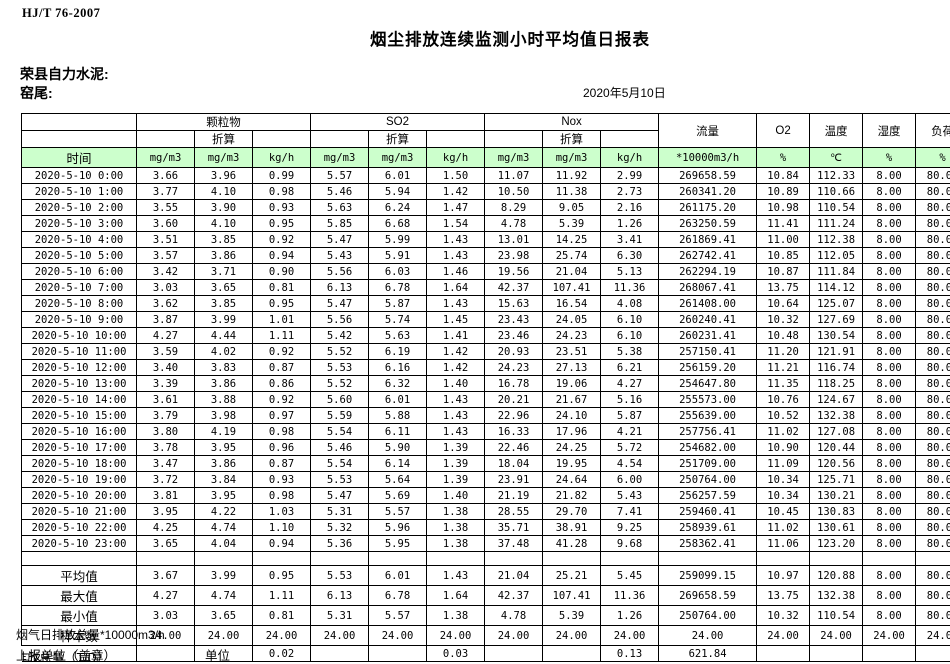 The height and width of the screenshot is (664, 950). What do you see at coordinates (889, 131) in the screenshot?
I see `header-group-humidity: 湿度` at bounding box center [889, 131].